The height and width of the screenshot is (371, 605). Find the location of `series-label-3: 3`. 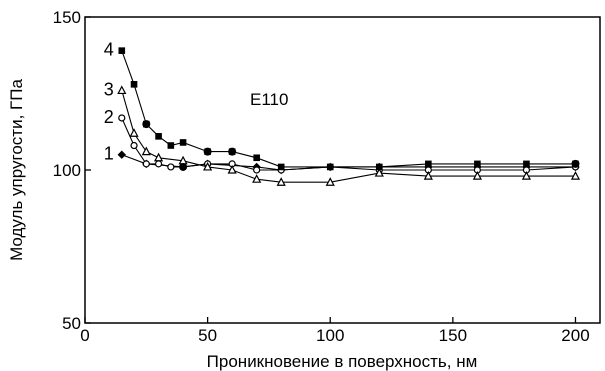

series-label-3: 3 is located at coordinates (109, 89).